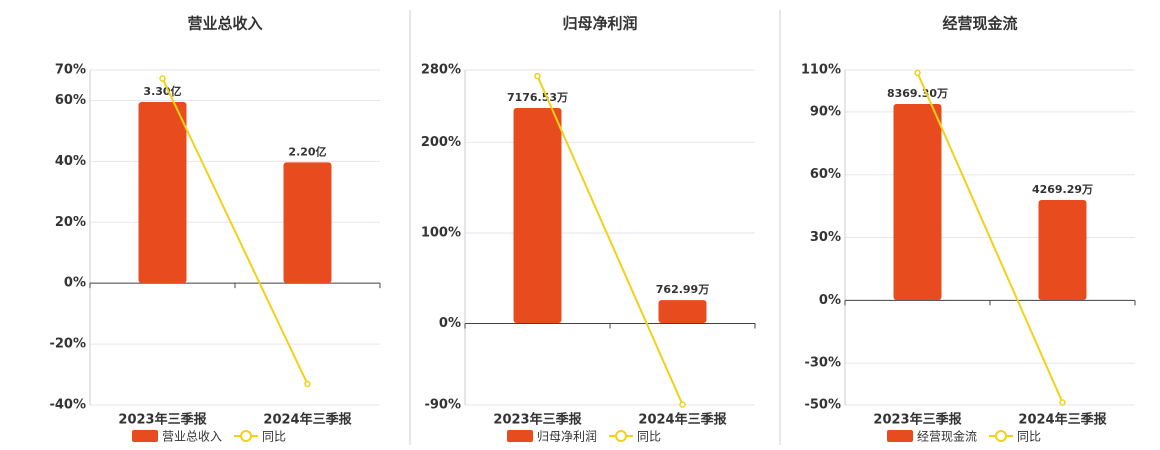 This screenshot has height=450, width=1160. I want to click on value-label: 3.30亿, so click(162, 91).